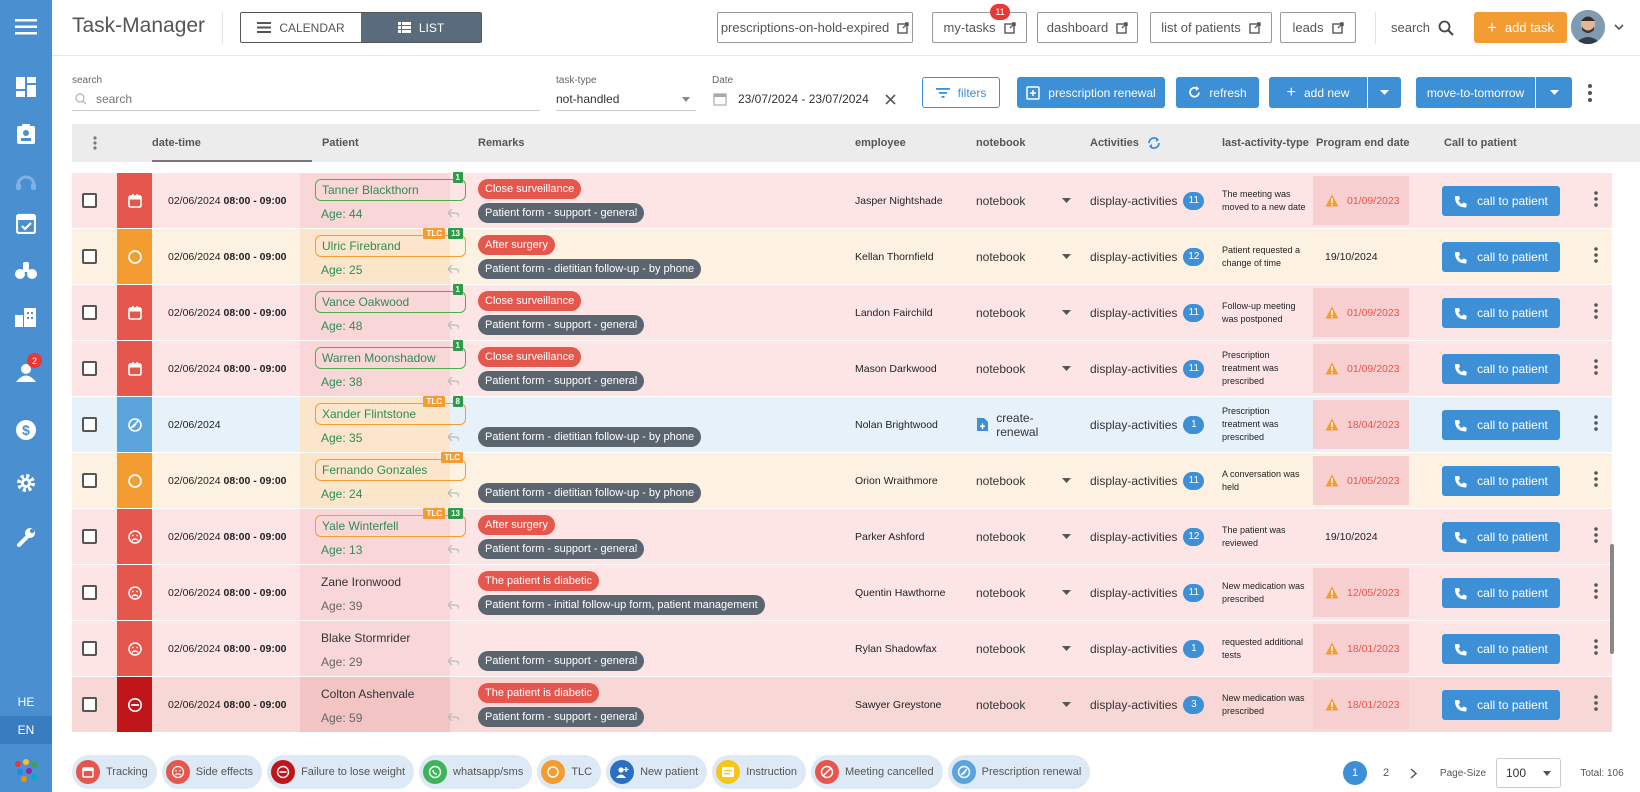  I want to click on display-activities-link: display-activities 11, so click(1147, 480).